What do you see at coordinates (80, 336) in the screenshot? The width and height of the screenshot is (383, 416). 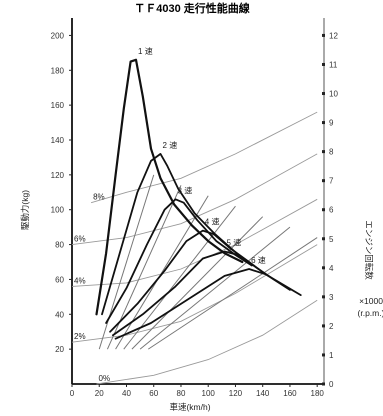 I see `load-label-2: 2%` at bounding box center [80, 336].